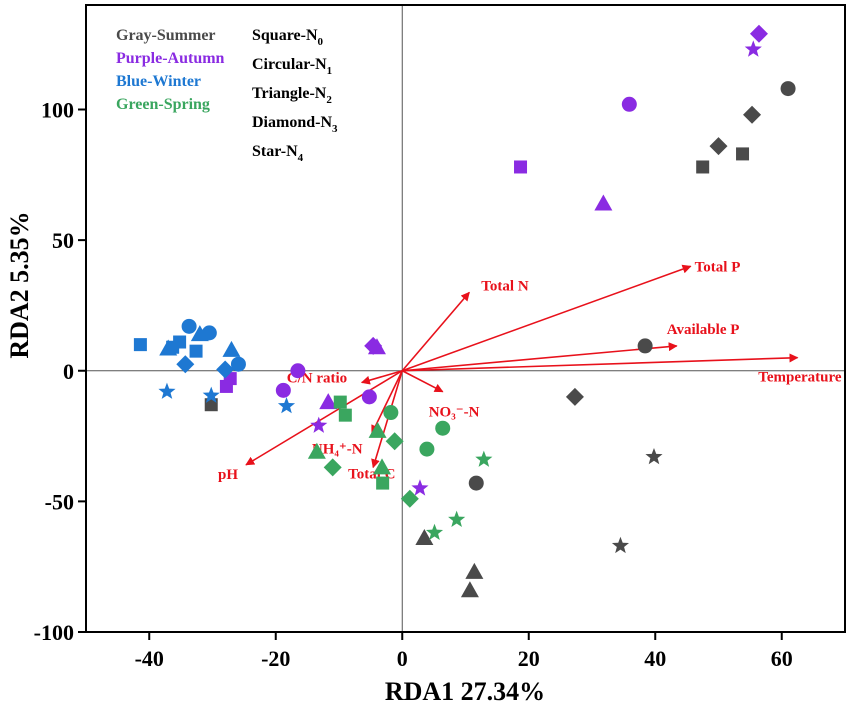 This screenshot has height=708, width=851. I want to click on x-tick-label: -20, so click(275, 658).